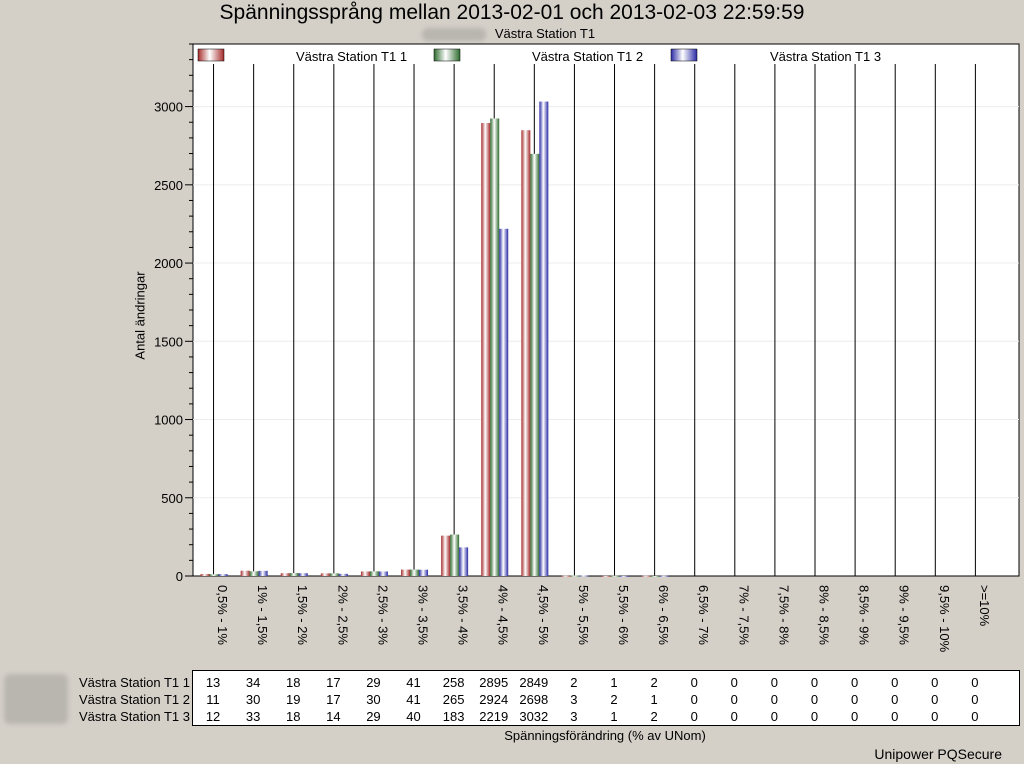  Describe the element at coordinates (342, 615) in the screenshot. I see `x-tick-label: 2% - 2,5%` at that location.